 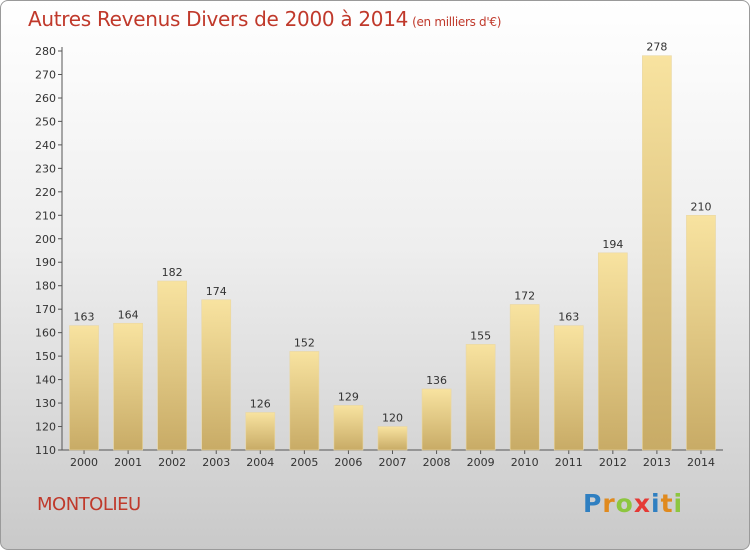 What do you see at coordinates (304, 342) in the screenshot?
I see `bar-value-label: 152` at bounding box center [304, 342].